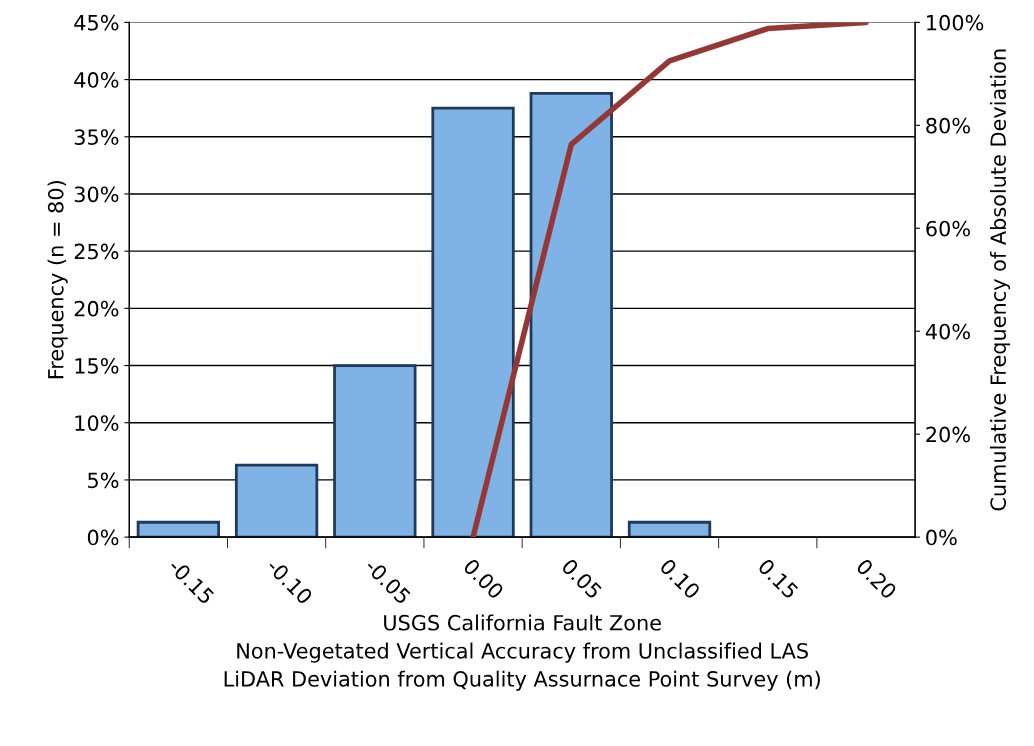  What do you see at coordinates (97, 365) in the screenshot?
I see `y-tick-label: 15%` at bounding box center [97, 365].